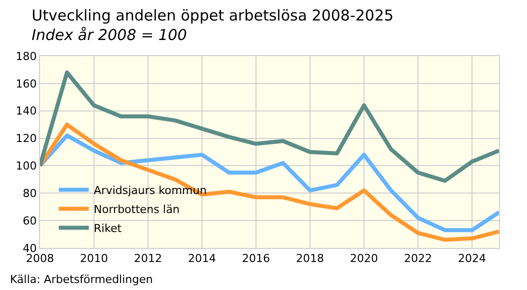  Describe the element at coordinates (472, 259) in the screenshot. I see `x-tick-label: 2024` at that location.